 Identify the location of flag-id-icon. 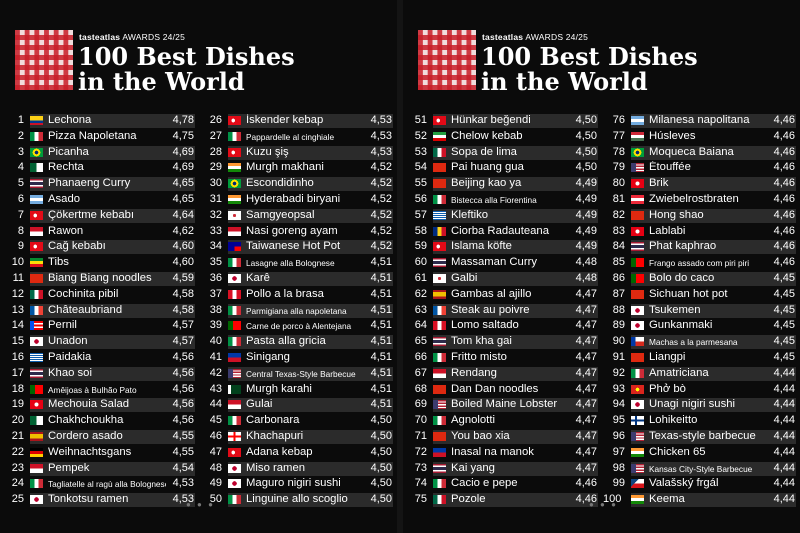
(234, 405).